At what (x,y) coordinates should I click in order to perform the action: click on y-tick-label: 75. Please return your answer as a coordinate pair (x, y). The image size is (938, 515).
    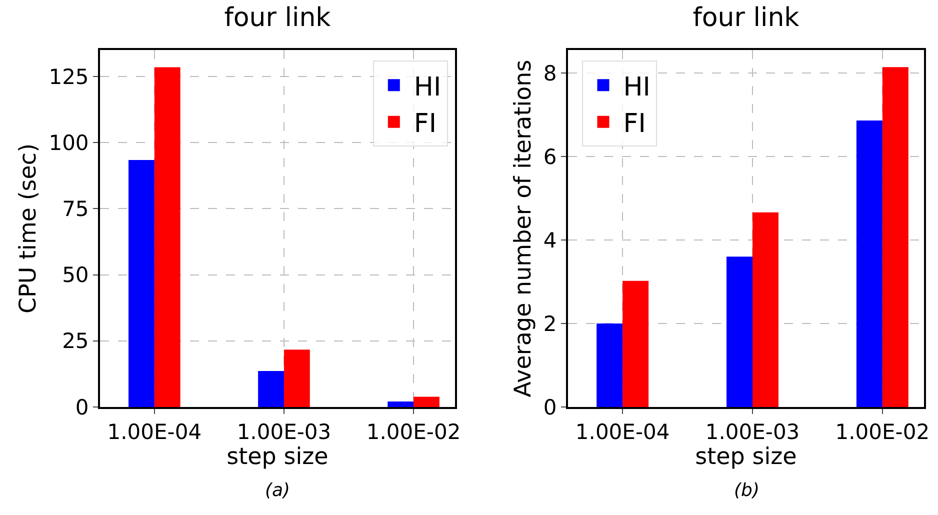
    Looking at the image, I should click on (75, 209).